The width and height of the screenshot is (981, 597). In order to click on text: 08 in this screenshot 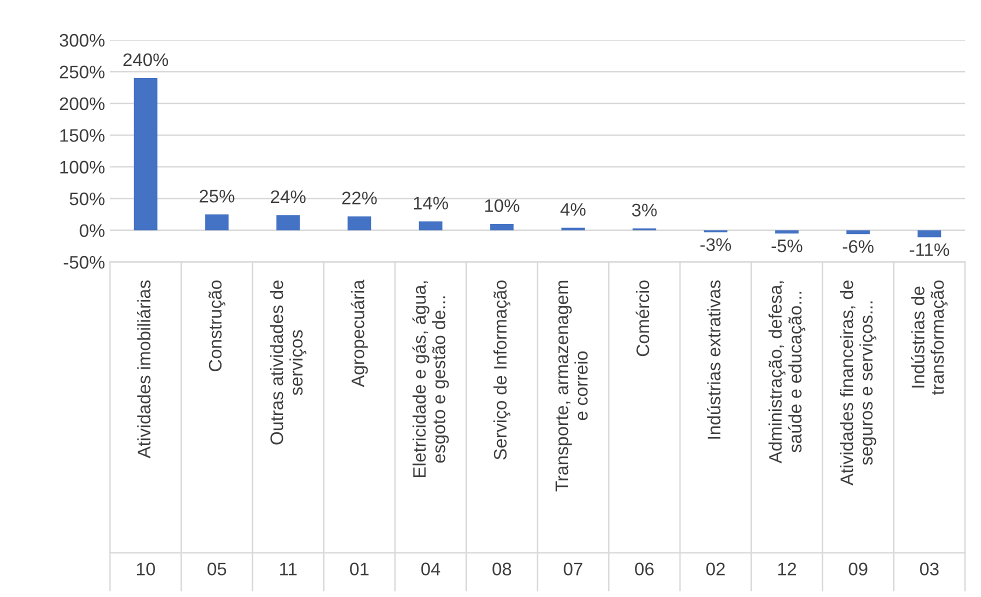, I will do `click(502, 569)`.